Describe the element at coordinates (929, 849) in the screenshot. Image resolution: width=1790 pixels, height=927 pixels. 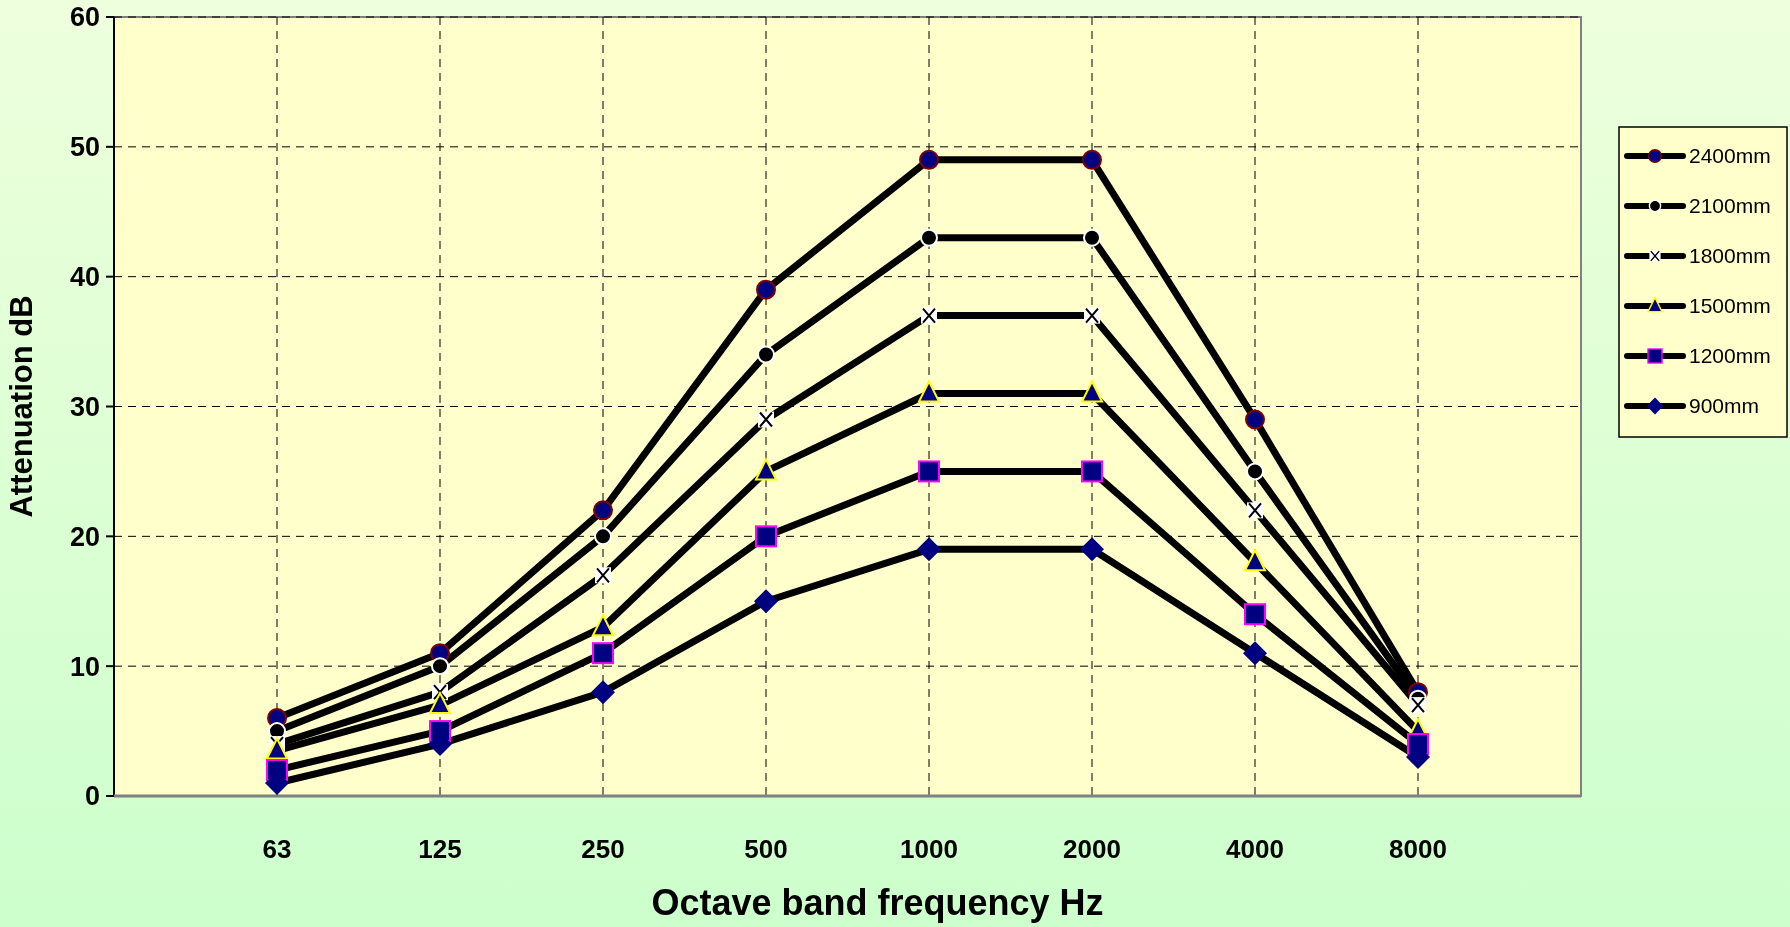
I see `x-tick-label: 1000` at that location.